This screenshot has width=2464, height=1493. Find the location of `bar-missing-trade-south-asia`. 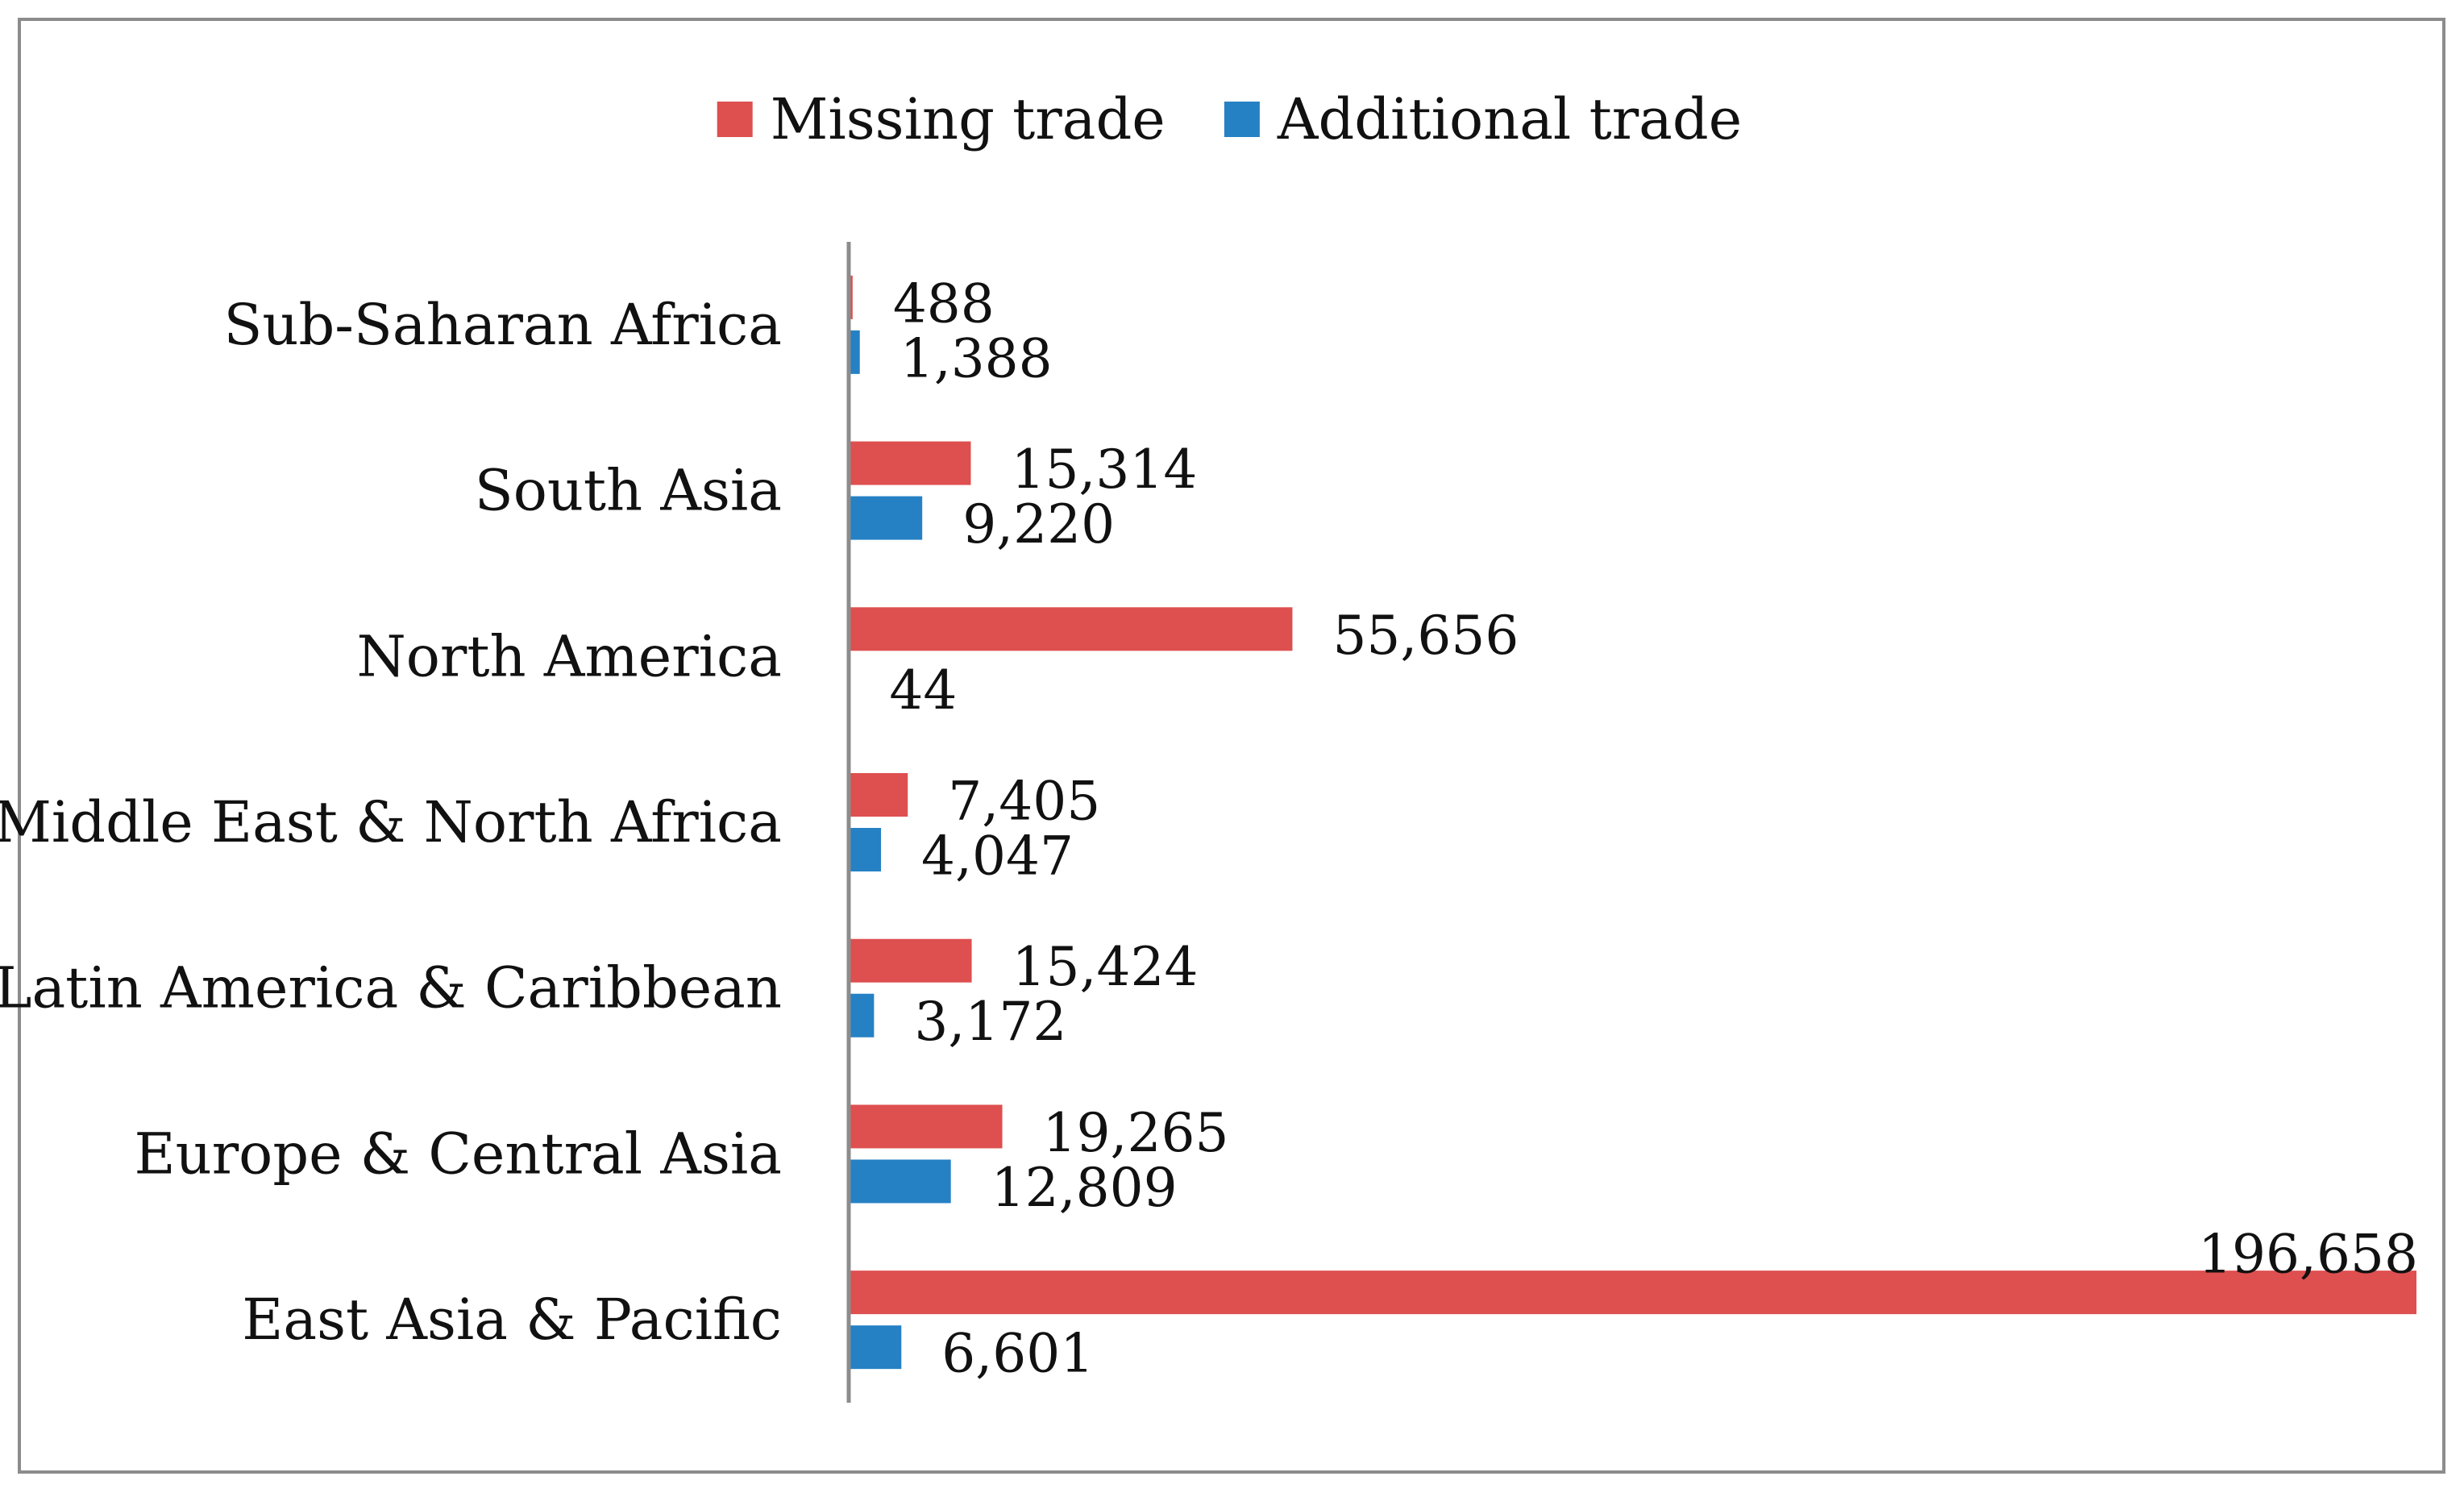

bar-missing-trade-south-asia is located at coordinates (910, 463).